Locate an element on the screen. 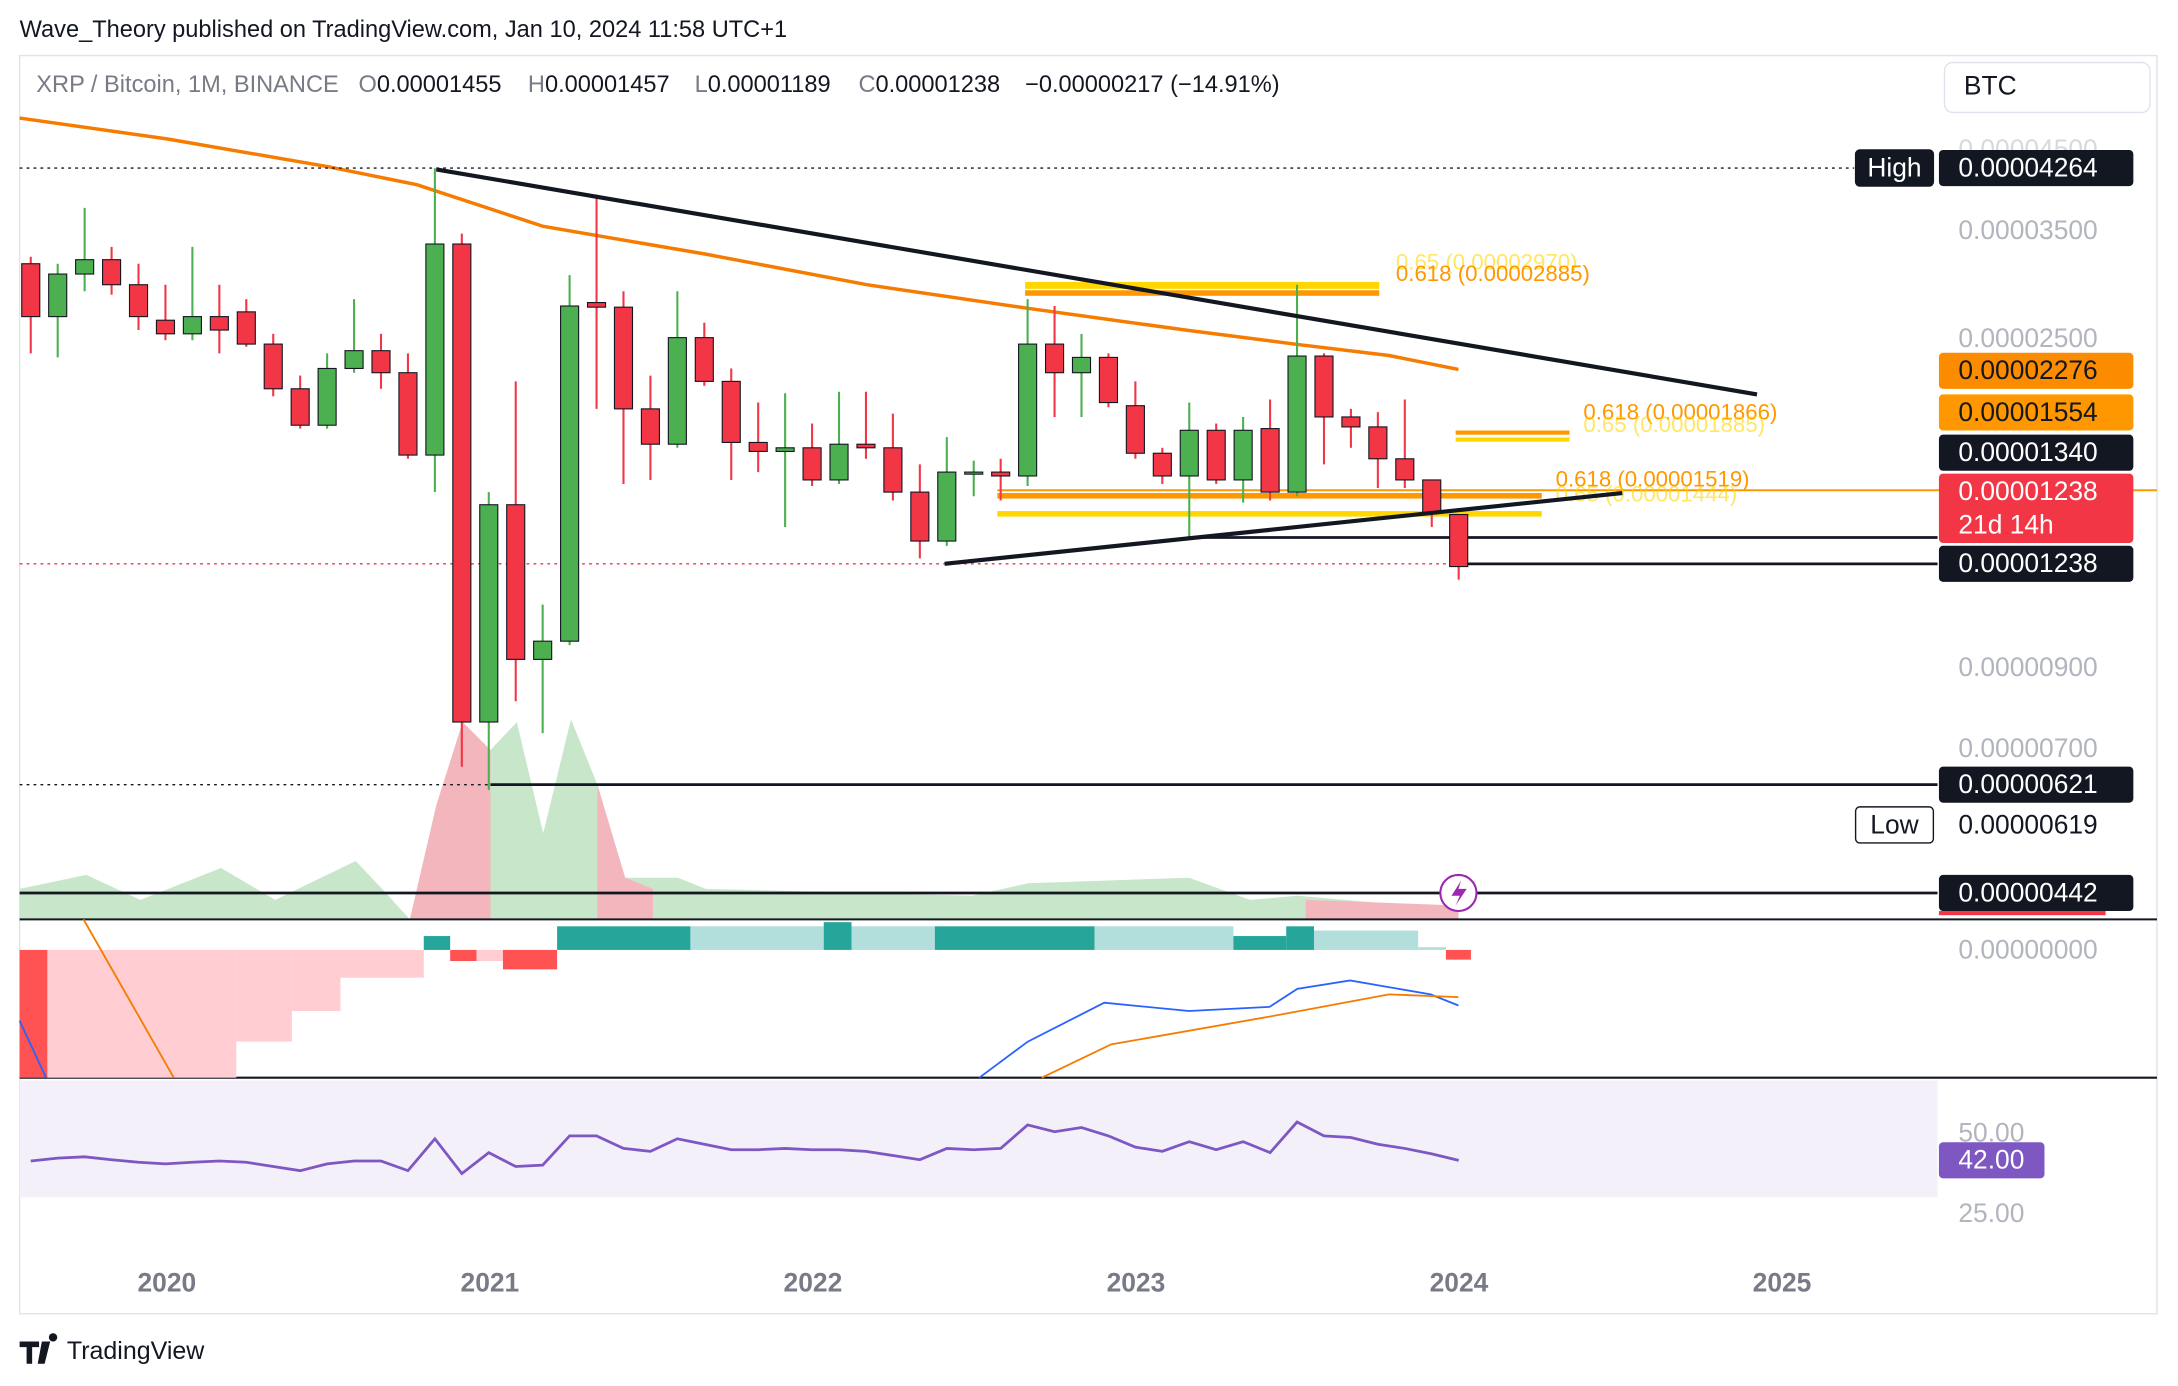  change: −0.00000217 (−14.91%) is located at coordinates (1152, 85).